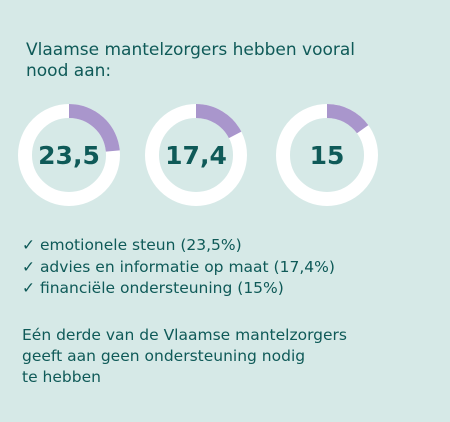 The width and height of the screenshot is (450, 422). What do you see at coordinates (140, 245) in the screenshot?
I see `list-item-text: emotionele steun (23,5%)` at bounding box center [140, 245].